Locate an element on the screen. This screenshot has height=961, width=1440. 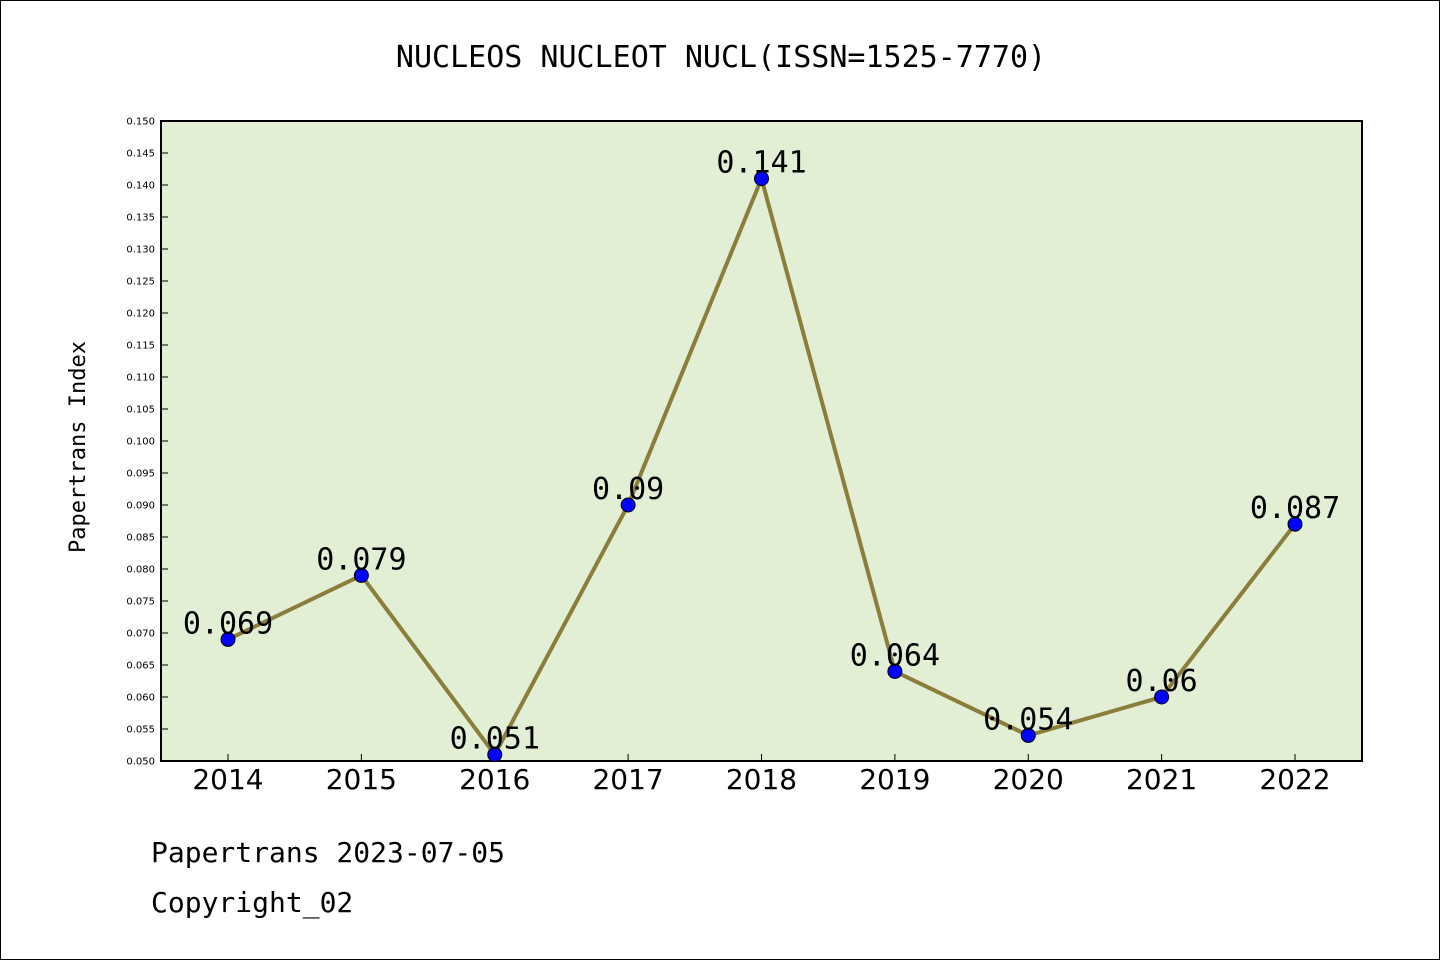
y-tick-label: 0.085 is located at coordinates (140, 538).